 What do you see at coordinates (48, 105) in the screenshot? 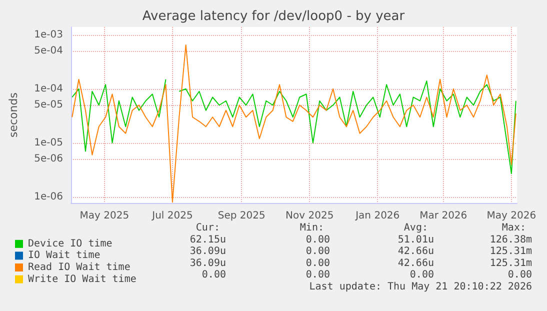
I see `y-tick-label: 5e-05` at bounding box center [48, 105].